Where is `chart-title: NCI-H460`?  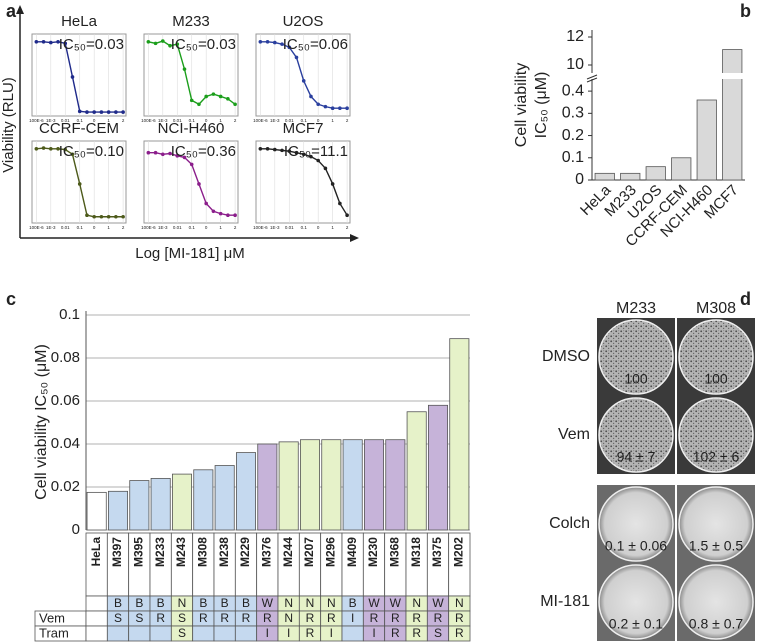 chart-title: NCI-H460 is located at coordinates (191, 128).